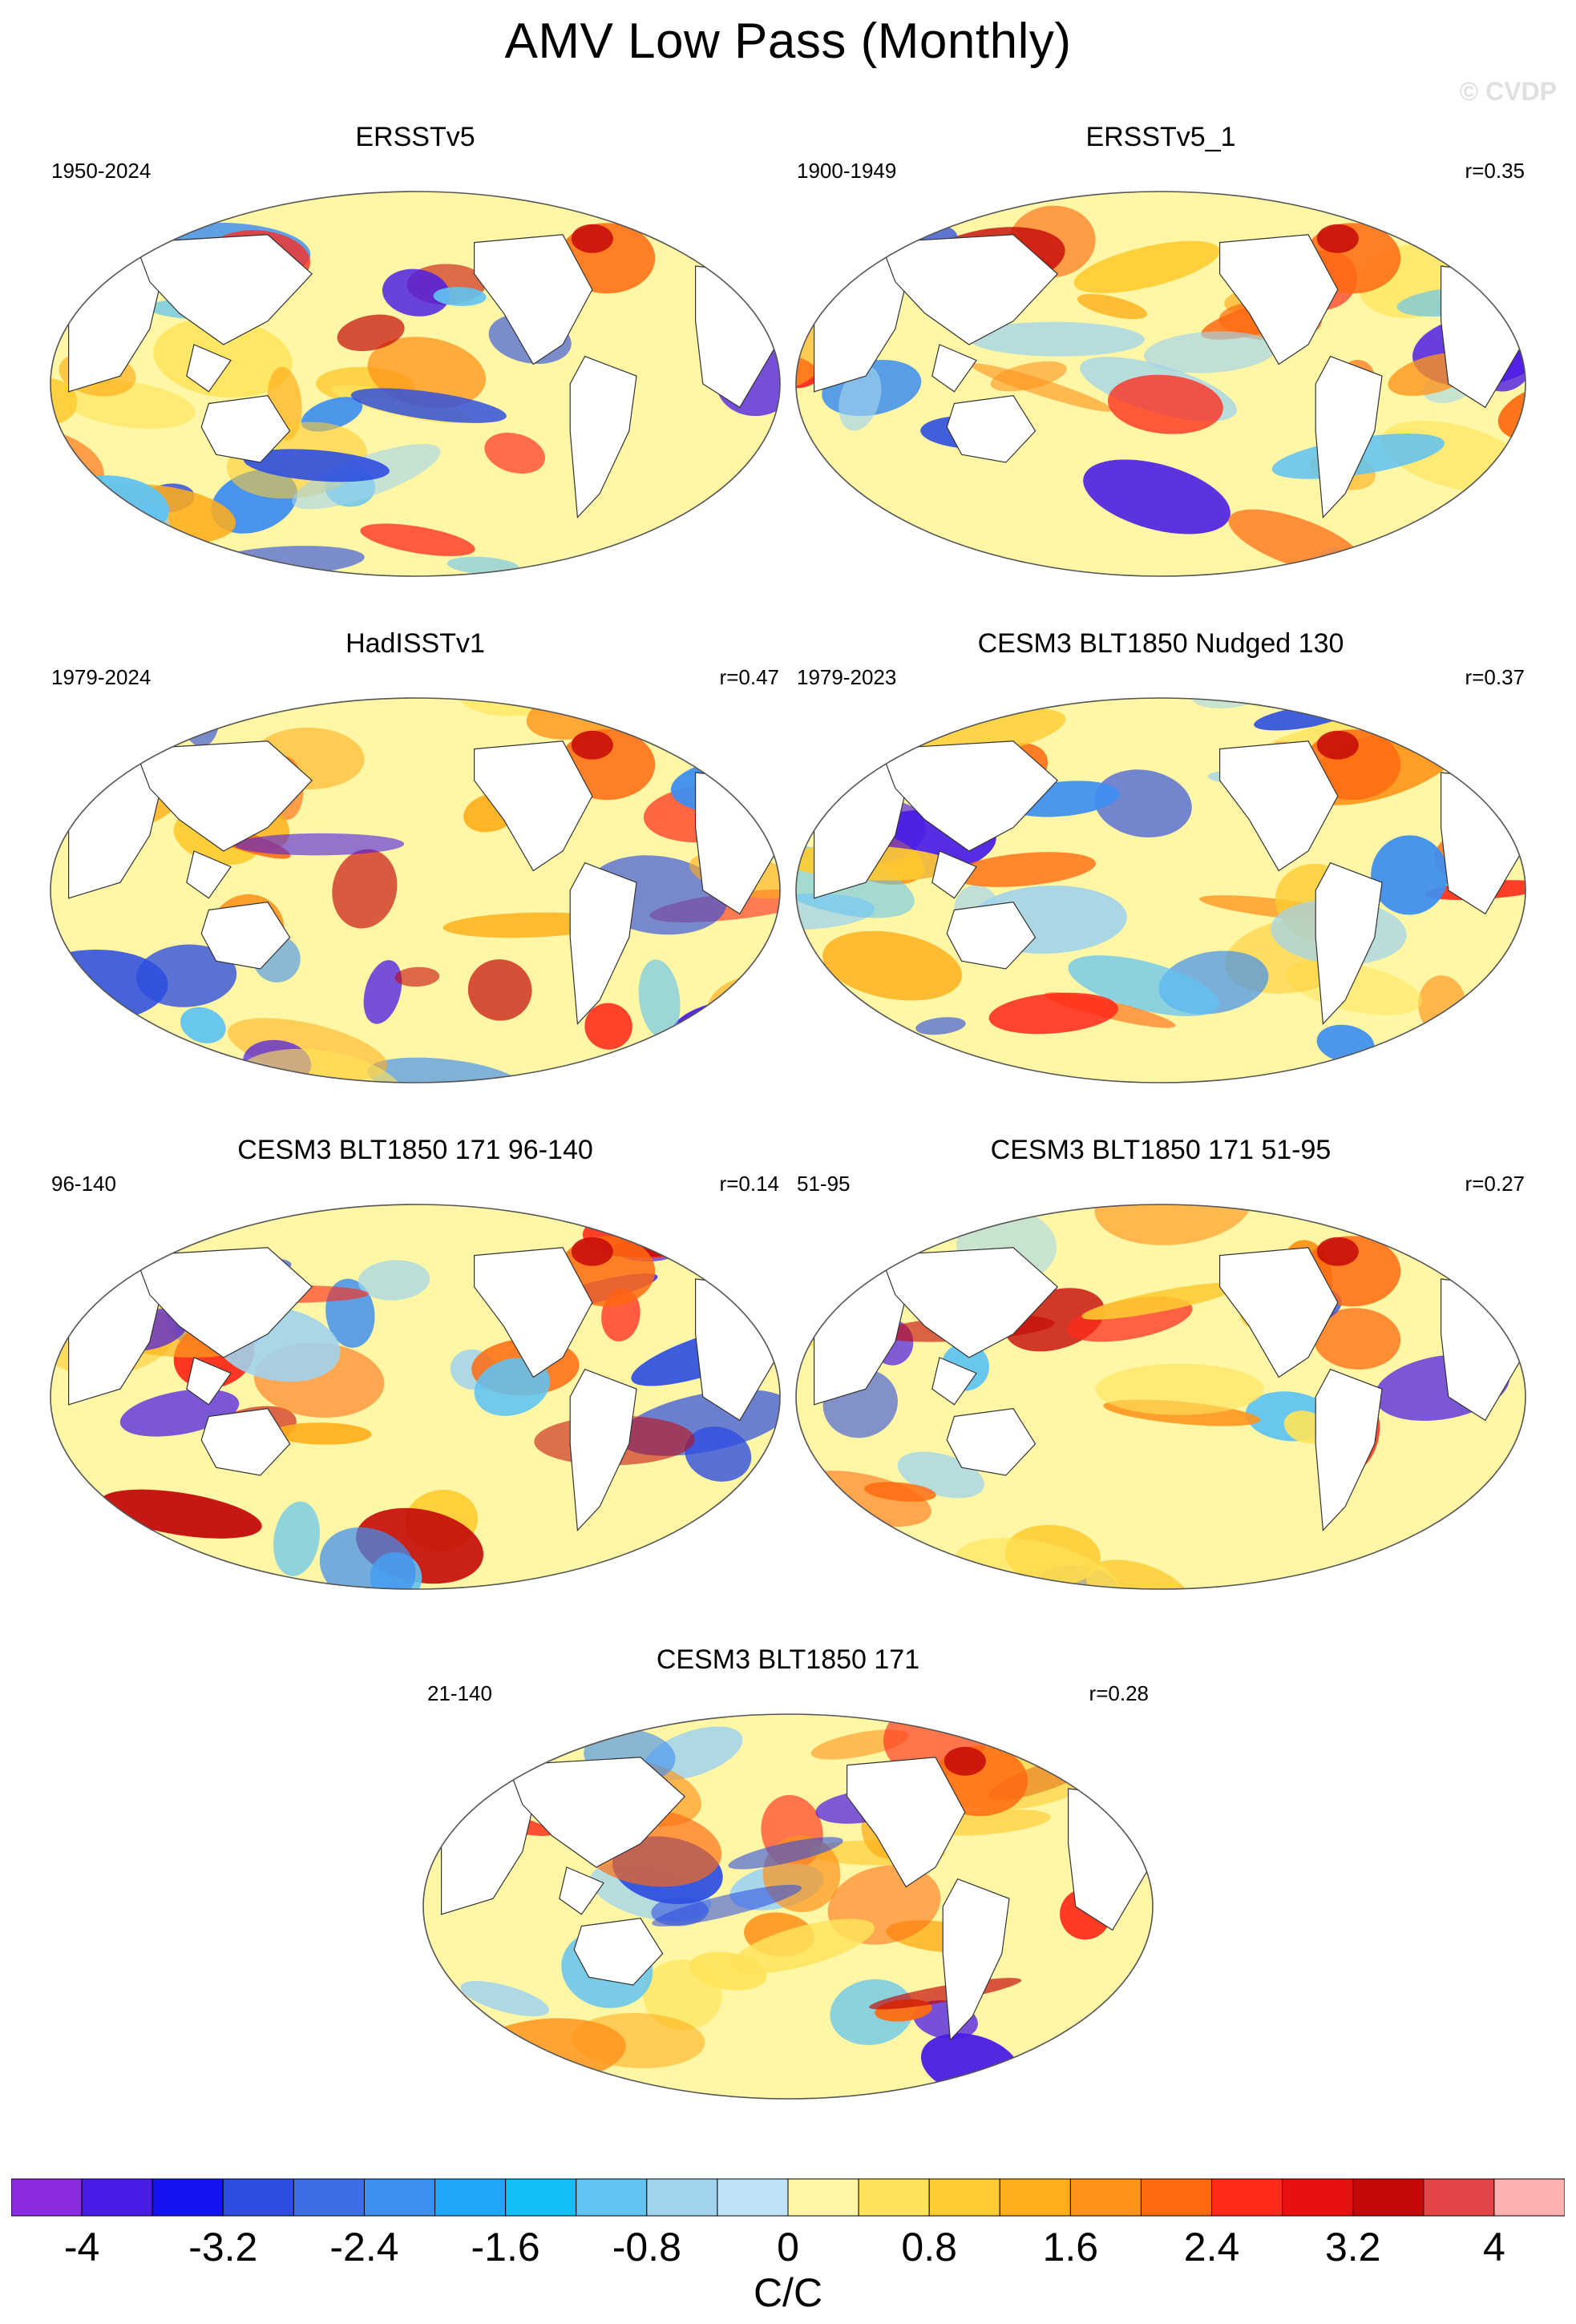  What do you see at coordinates (1161, 1368) in the screenshot?
I see `map-panel-cesm3-51-95: CESM3 BLT1850 171 51-95 51-95 r=0.27` at bounding box center [1161, 1368].